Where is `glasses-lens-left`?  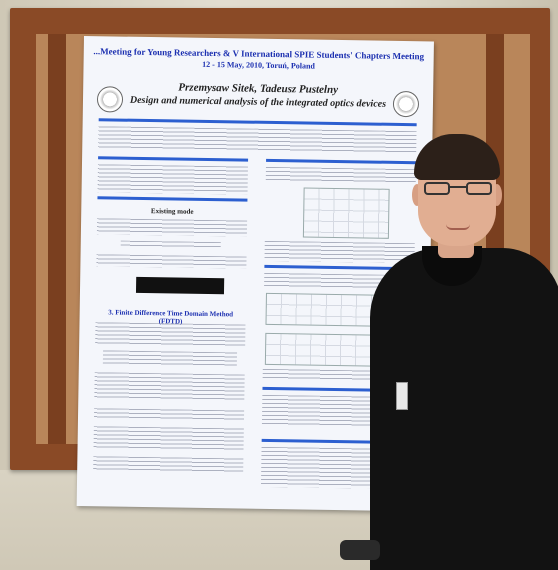 glasses-lens-left is located at coordinates (437, 188).